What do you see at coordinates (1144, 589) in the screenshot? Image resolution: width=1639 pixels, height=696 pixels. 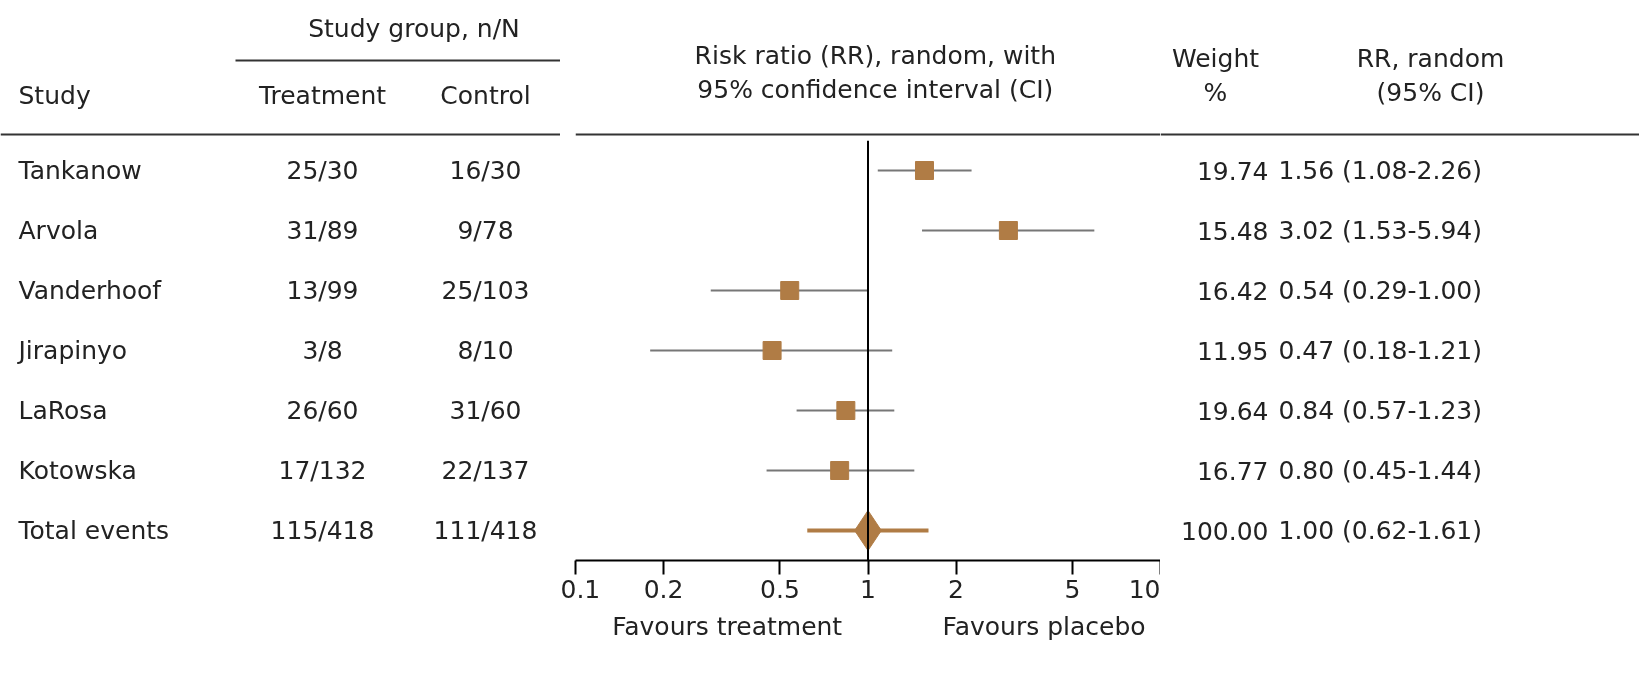 I see `x-tick-label: 10` at bounding box center [1144, 589].